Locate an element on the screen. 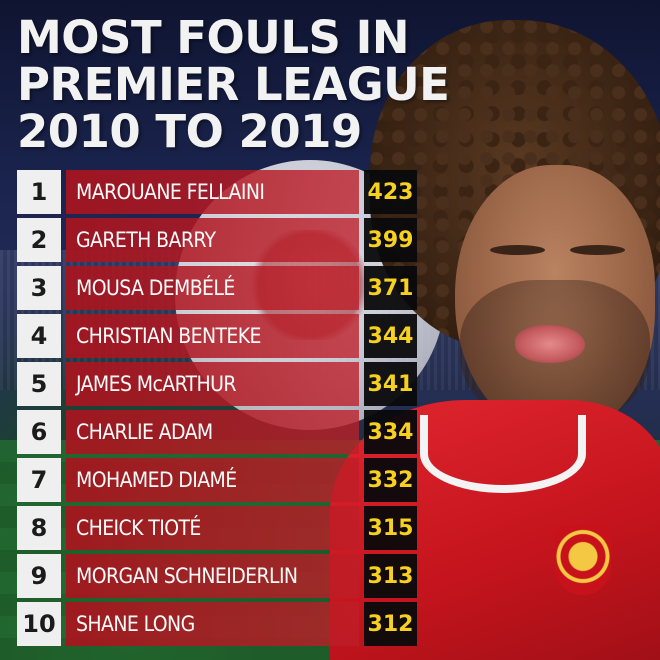 The height and width of the screenshot is (660, 660). rank-cell: 4 is located at coordinates (39, 336).